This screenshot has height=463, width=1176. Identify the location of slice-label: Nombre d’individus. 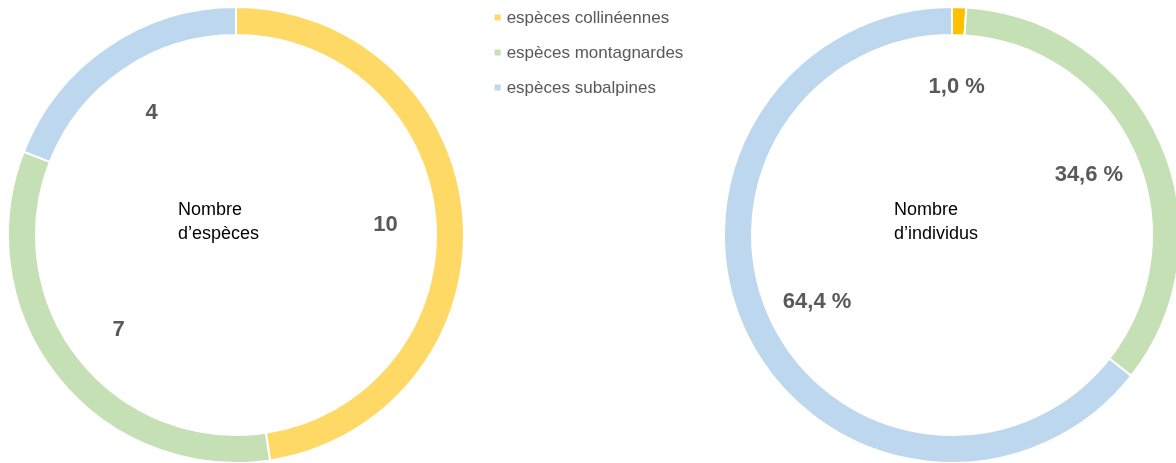
(936, 221).